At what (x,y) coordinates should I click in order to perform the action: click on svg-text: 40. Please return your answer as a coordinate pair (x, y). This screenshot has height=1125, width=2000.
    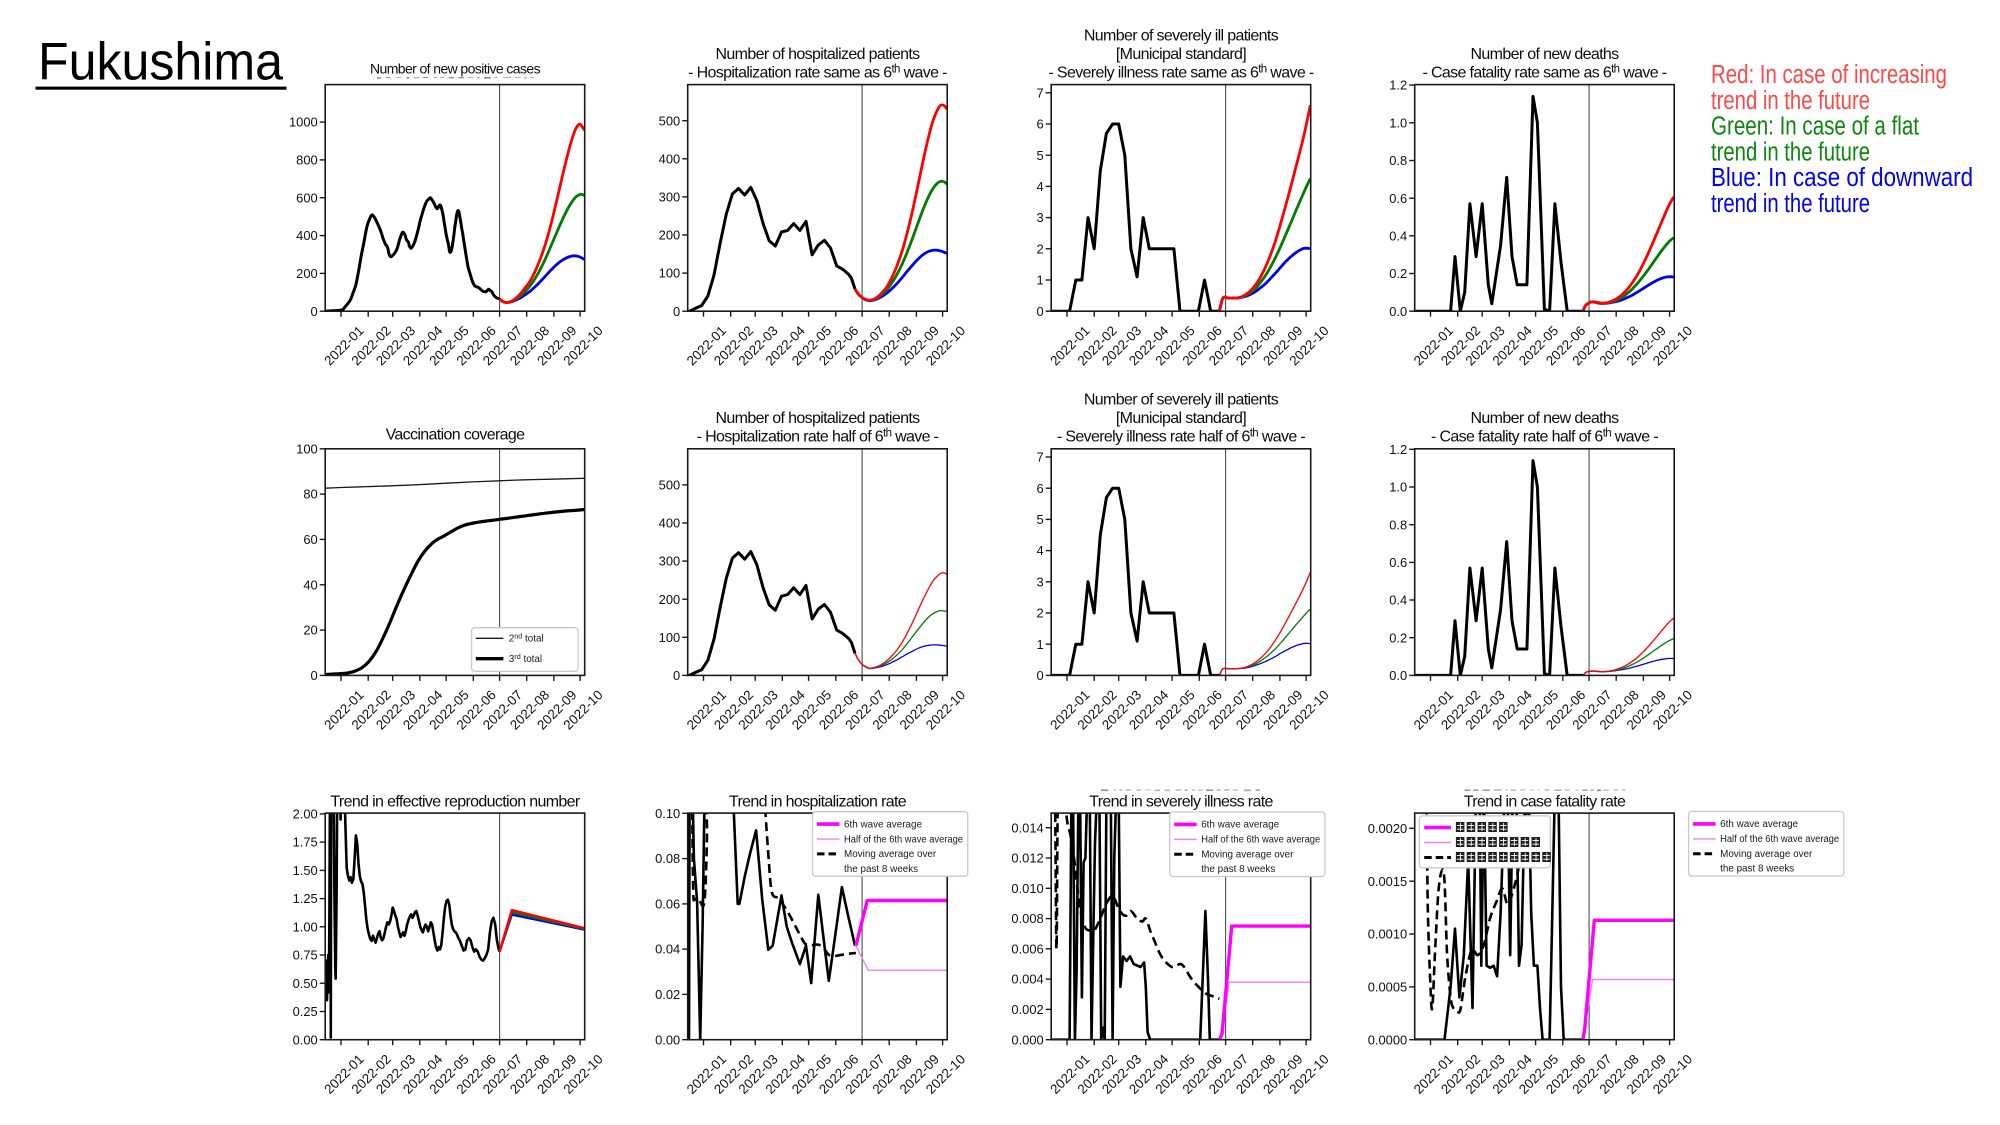
    Looking at the image, I should click on (310, 584).